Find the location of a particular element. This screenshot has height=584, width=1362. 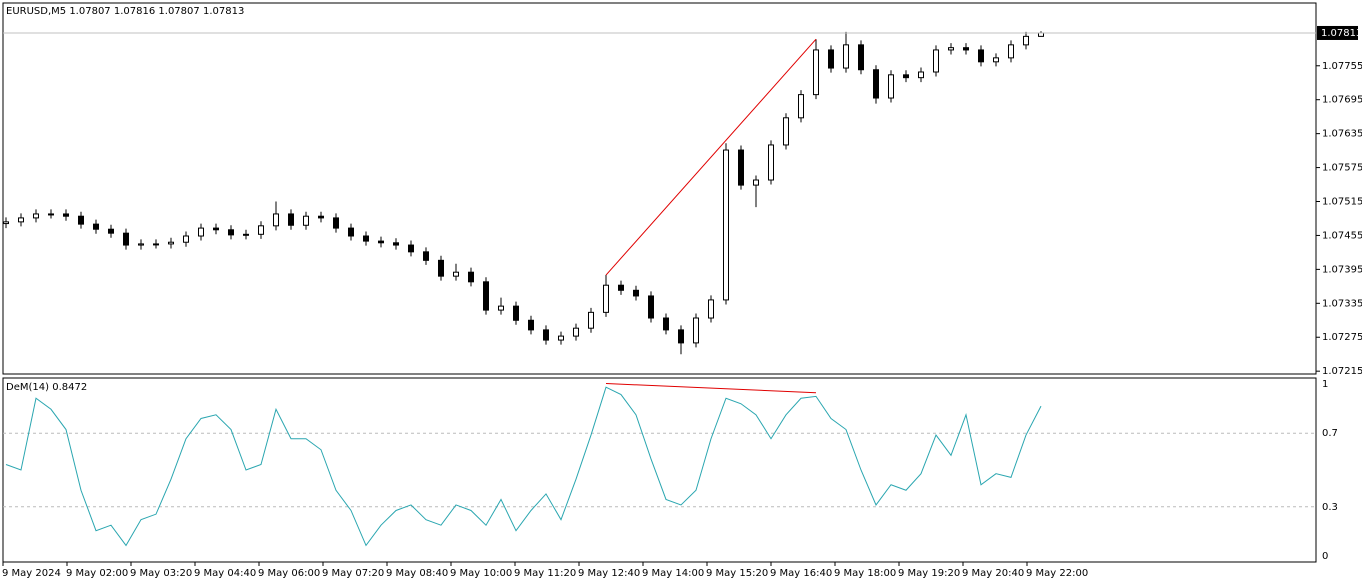

x-tick-label: 9 May 16:40 is located at coordinates (801, 573).